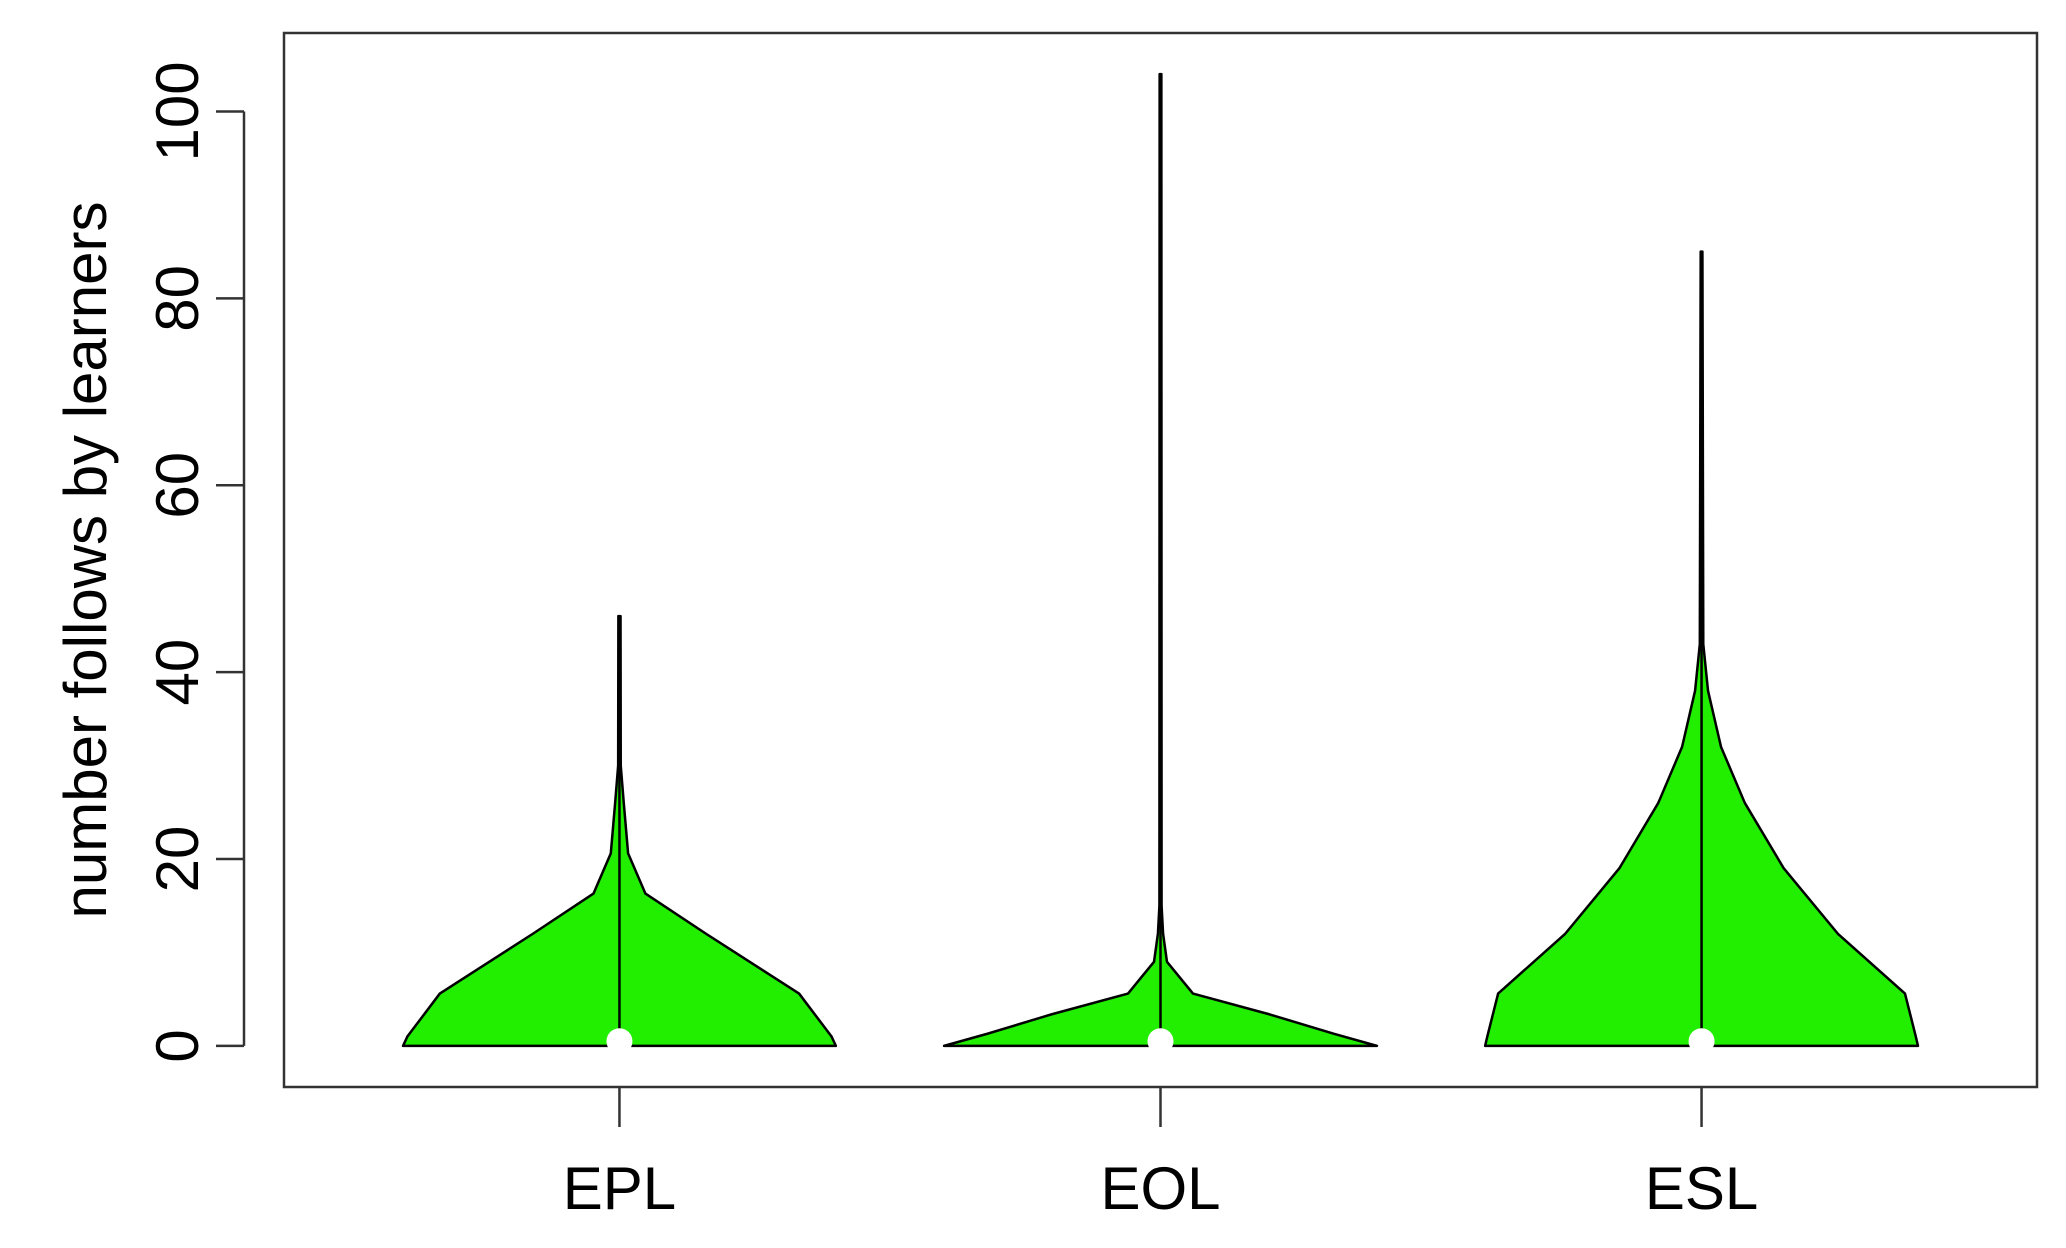 The height and width of the screenshot is (1248, 2066). I want to click on y-tick-label: 60, so click(177, 485).